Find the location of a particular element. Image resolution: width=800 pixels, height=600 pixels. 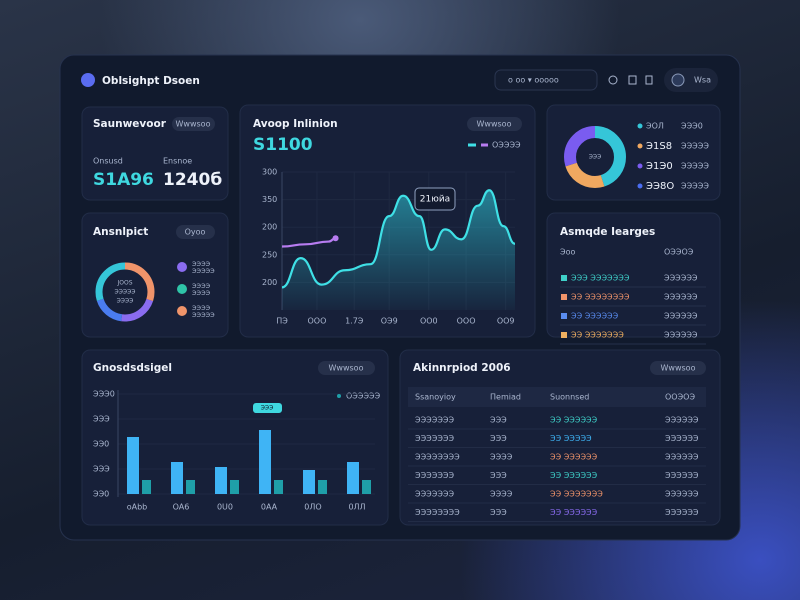

card is located at coordinates (155, 275).